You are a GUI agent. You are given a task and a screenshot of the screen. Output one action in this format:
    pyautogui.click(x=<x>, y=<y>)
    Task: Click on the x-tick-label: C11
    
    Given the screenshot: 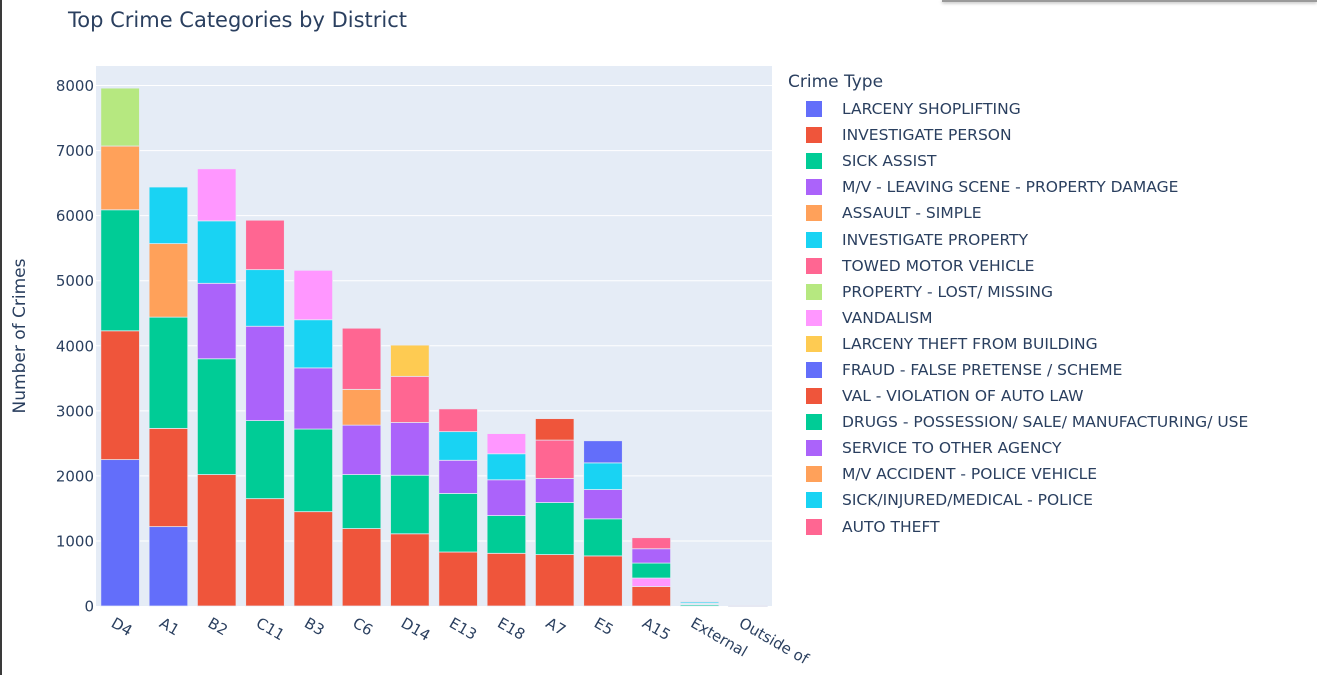 What is the action you would take?
    pyautogui.click(x=270, y=629)
    